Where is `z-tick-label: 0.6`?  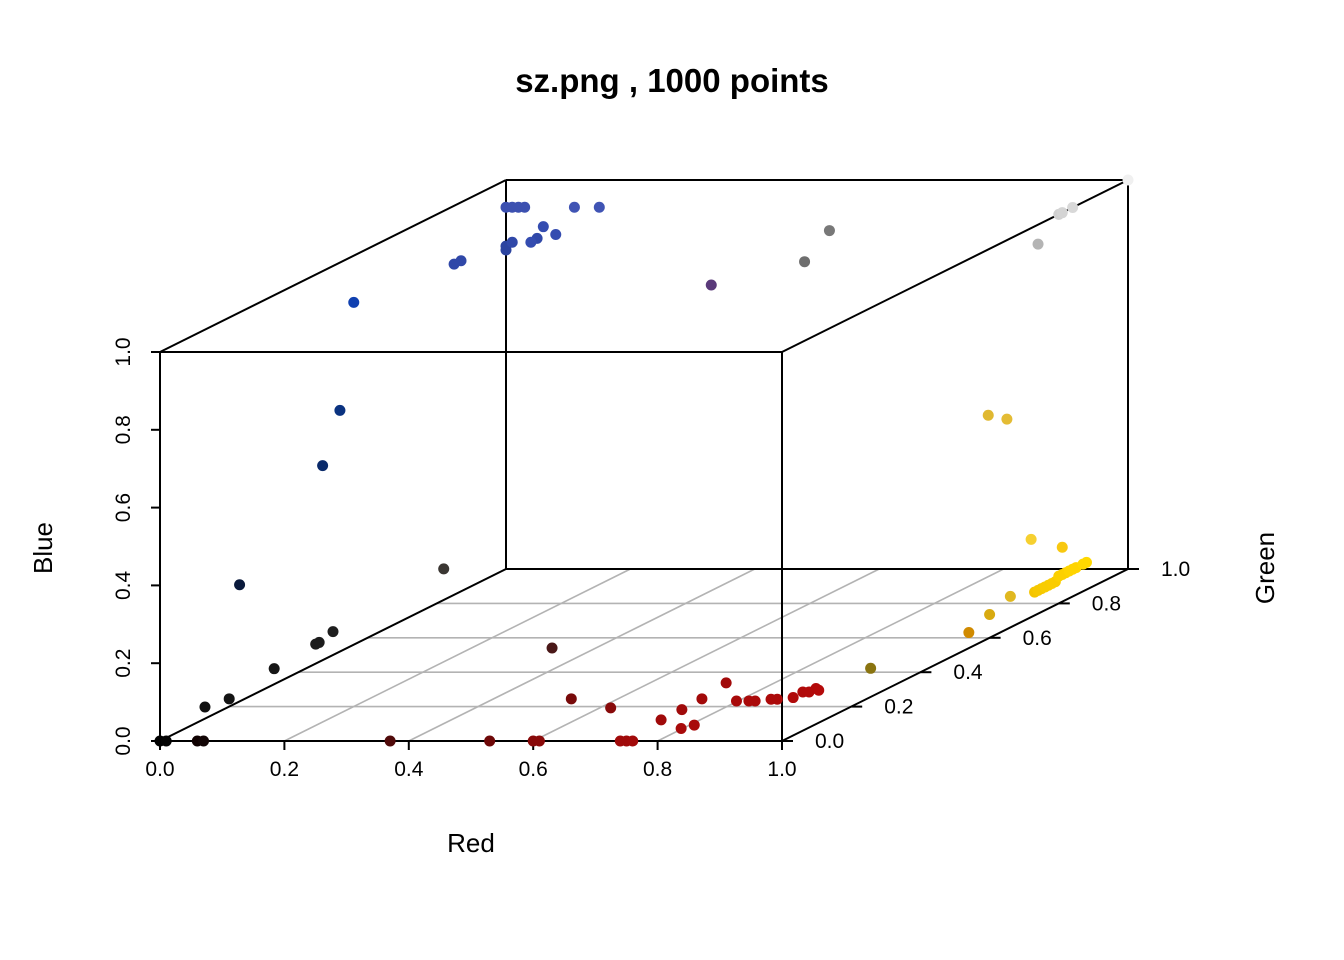
z-tick-label: 0.6 is located at coordinates (123, 507).